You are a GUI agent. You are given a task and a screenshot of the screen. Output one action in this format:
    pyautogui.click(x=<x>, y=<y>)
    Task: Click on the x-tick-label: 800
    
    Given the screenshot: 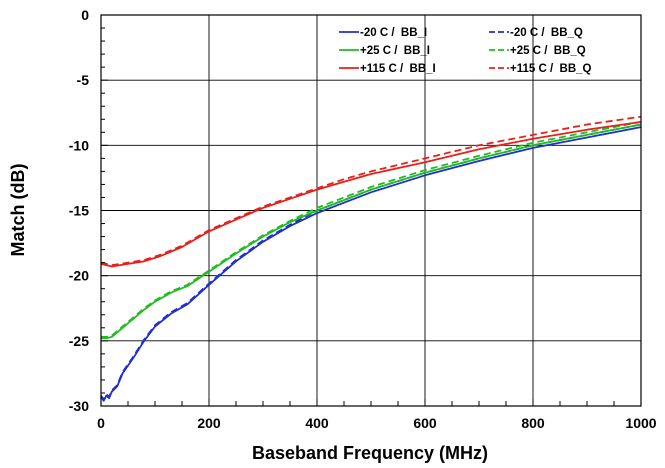 What is the action you would take?
    pyautogui.click(x=533, y=423)
    